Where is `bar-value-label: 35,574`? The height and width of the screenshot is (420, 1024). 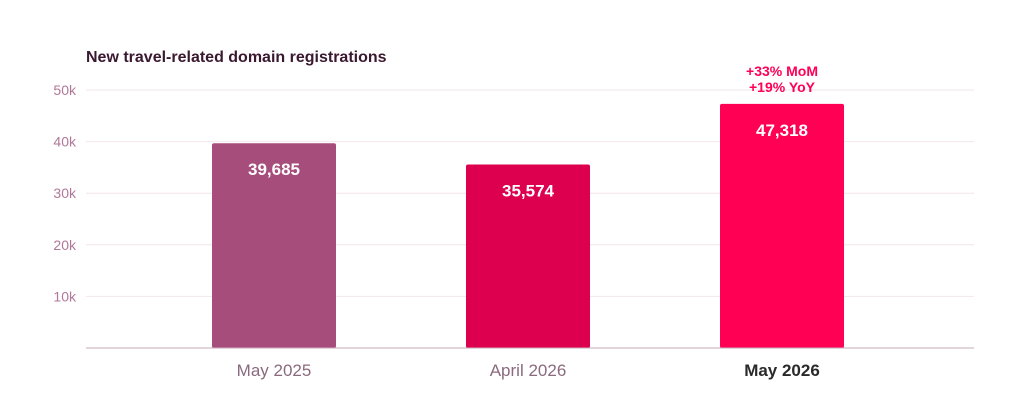
bar-value-label: 35,574 is located at coordinates (528, 190).